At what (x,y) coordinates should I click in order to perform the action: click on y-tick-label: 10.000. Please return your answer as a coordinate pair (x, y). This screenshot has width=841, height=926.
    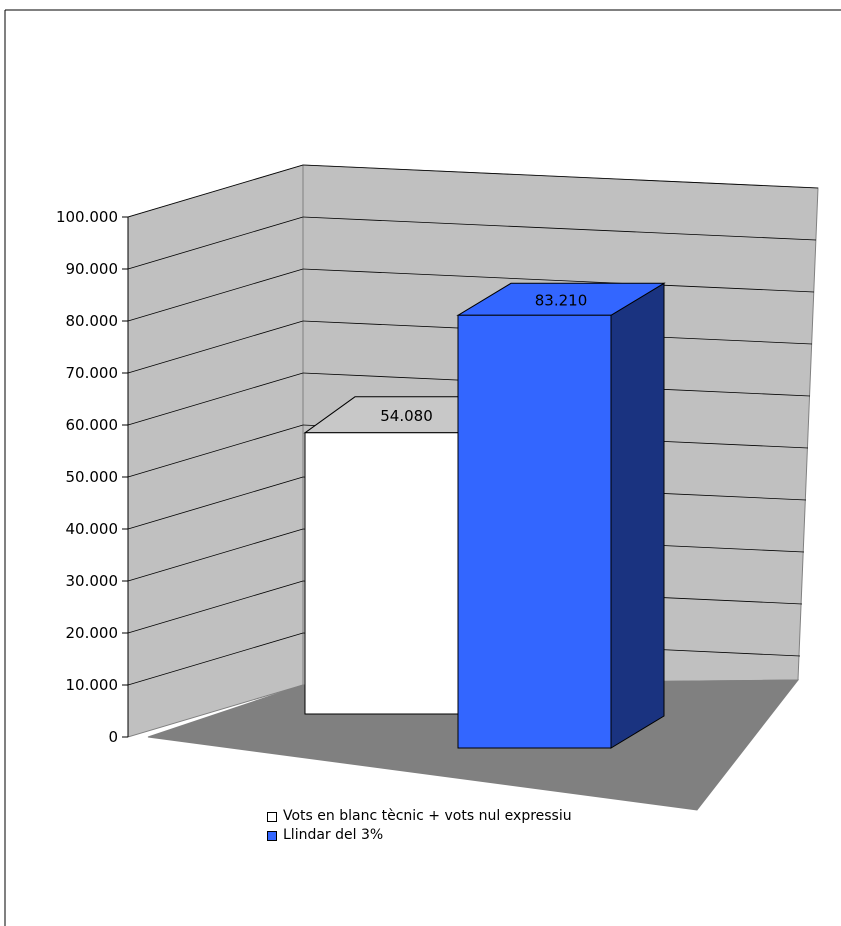
    Looking at the image, I should click on (92, 685).